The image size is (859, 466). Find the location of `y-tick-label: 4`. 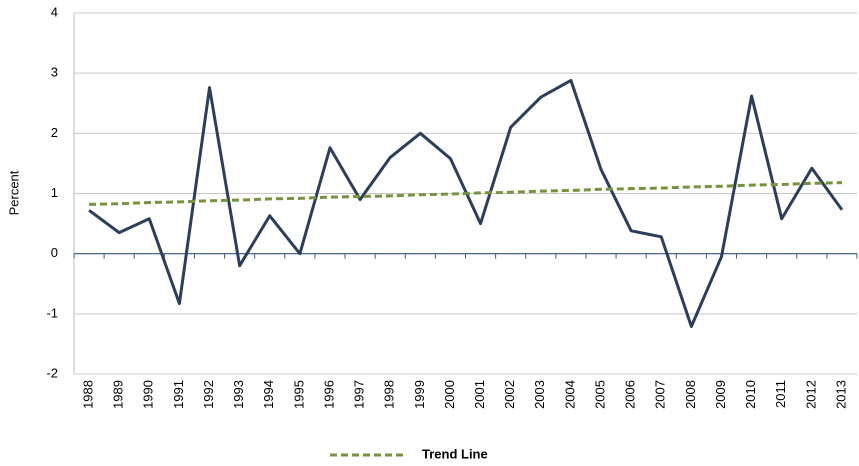

y-tick-label: 4 is located at coordinates (54, 11).